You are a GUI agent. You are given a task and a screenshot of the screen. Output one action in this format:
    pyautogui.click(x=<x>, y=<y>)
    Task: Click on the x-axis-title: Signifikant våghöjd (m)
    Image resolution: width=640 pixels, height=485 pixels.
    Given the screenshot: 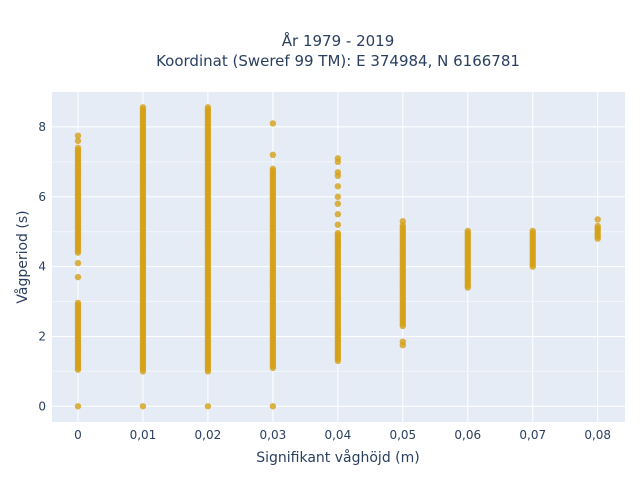 What is the action you would take?
    pyautogui.click(x=337, y=457)
    